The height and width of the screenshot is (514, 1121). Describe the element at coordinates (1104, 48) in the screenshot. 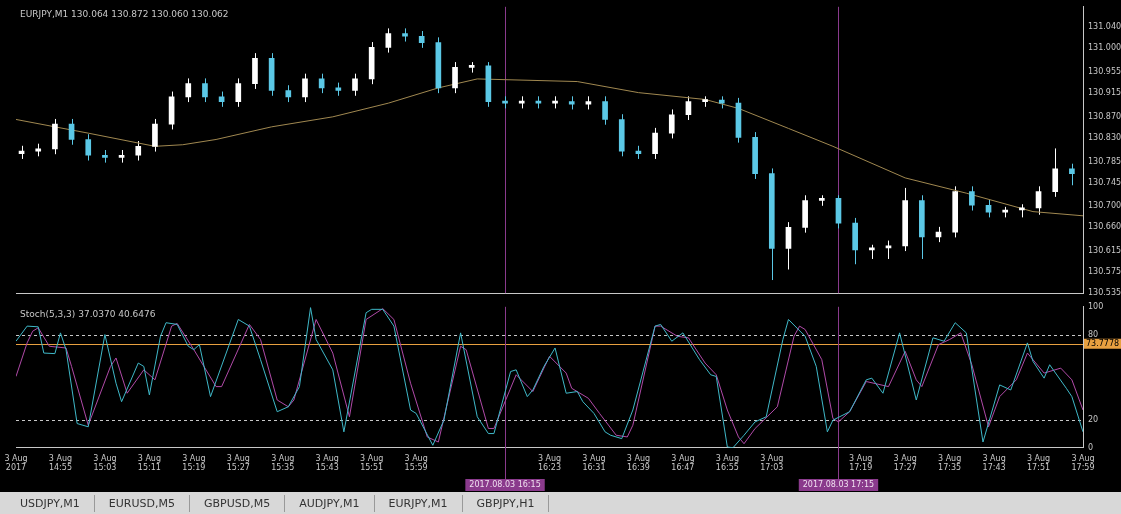

I see `y-tick-label: 131.000` at that location.